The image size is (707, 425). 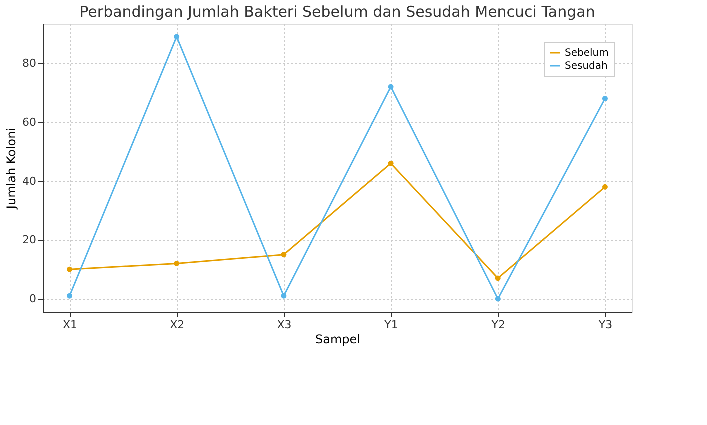 I want to click on chart-title: Perbandingan Jumlah Bakteri Sebelum dan Sesudah Mencuci Tangan, so click(x=338, y=12).